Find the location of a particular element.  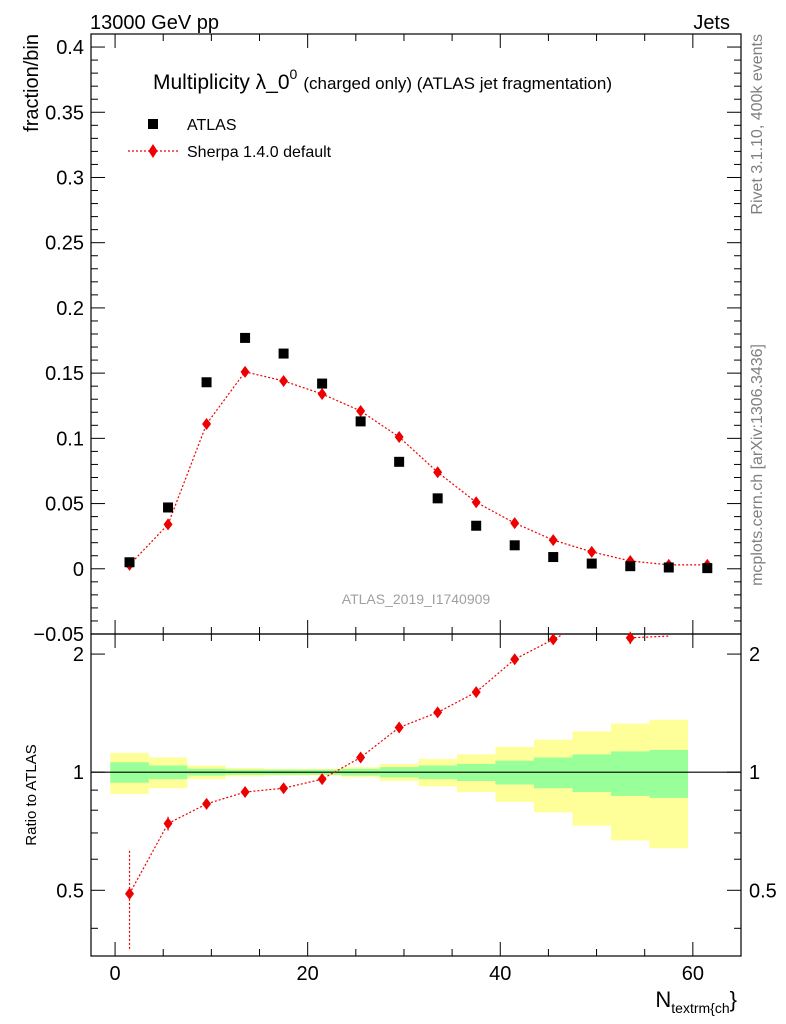

main-y-tick-label: 0.05 is located at coordinates (64, 505).